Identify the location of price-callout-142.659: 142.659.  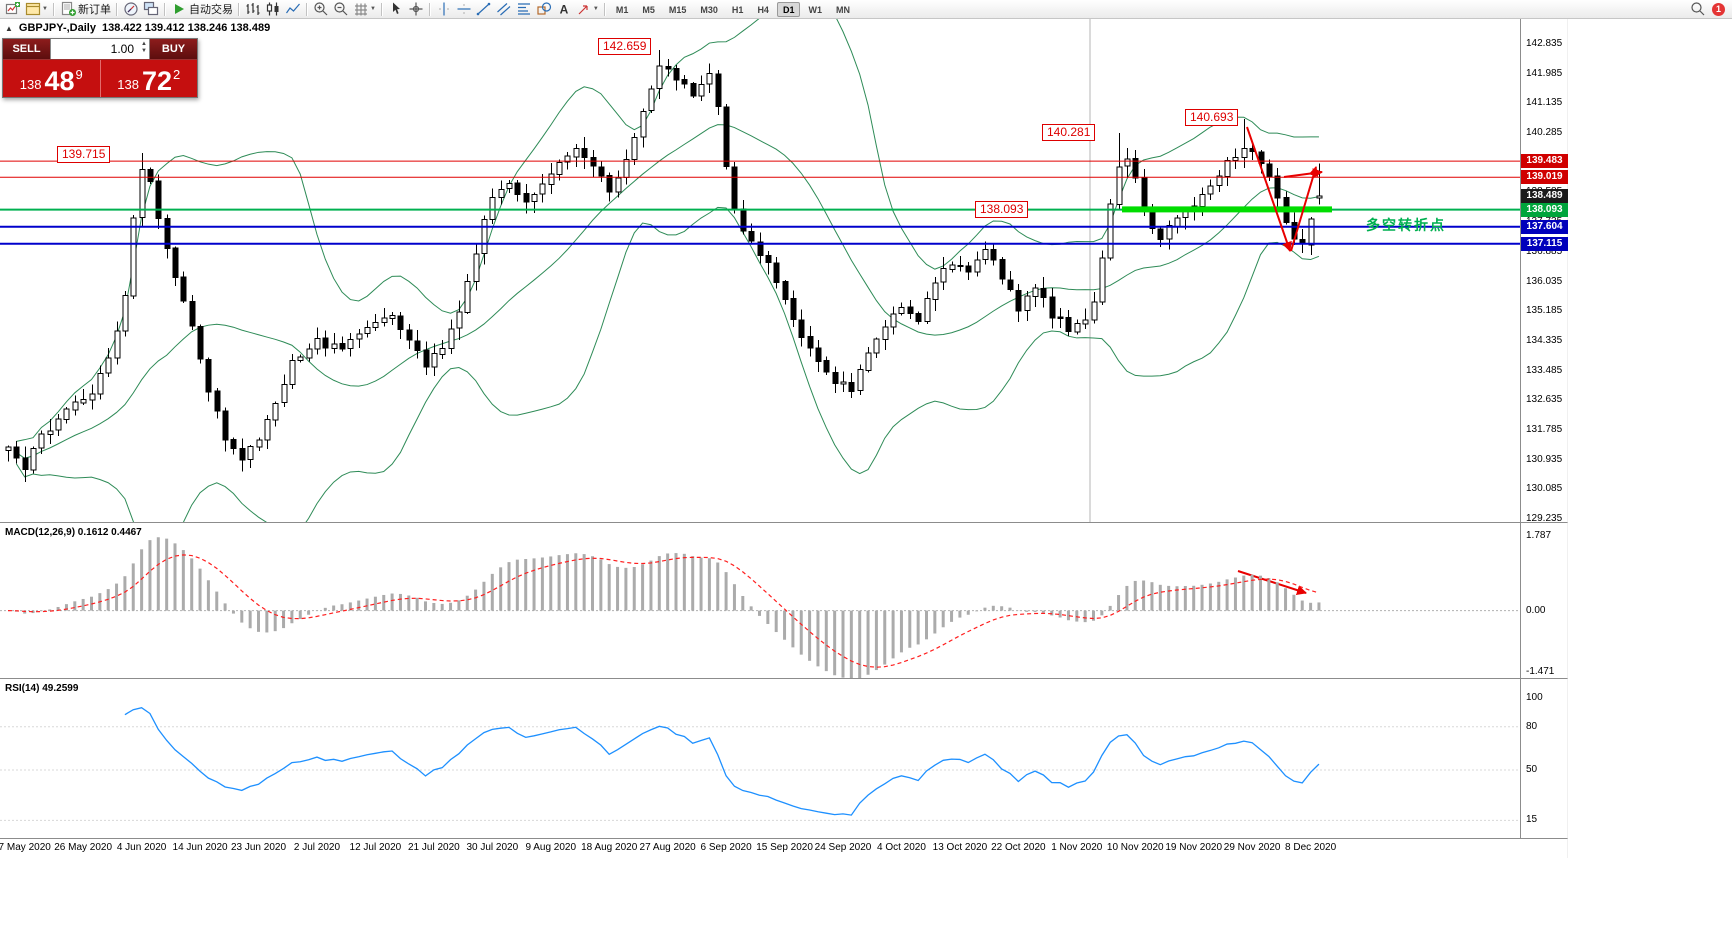
(625, 46).